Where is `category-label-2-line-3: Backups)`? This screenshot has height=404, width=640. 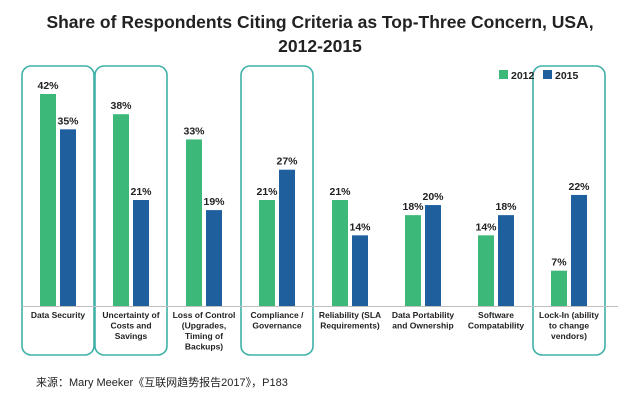 category-label-2-line-3: Backups) is located at coordinates (204, 347).